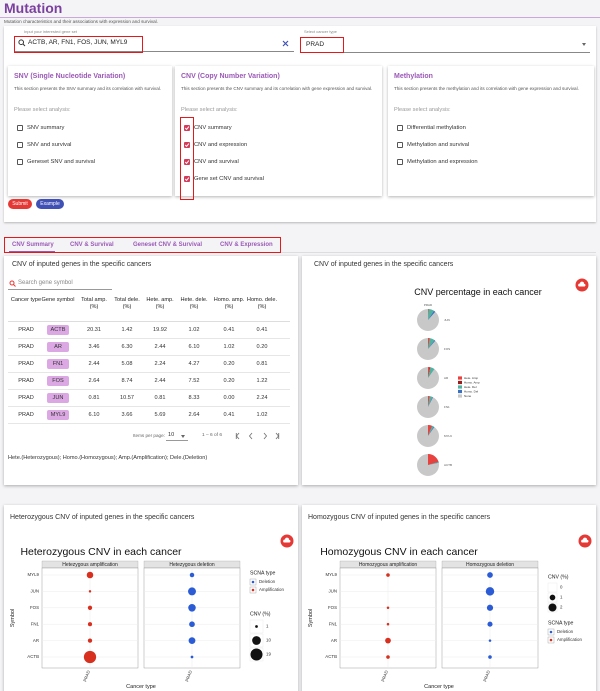 The height and width of the screenshot is (691, 600). I want to click on table-search-ring, so click(12, 283).